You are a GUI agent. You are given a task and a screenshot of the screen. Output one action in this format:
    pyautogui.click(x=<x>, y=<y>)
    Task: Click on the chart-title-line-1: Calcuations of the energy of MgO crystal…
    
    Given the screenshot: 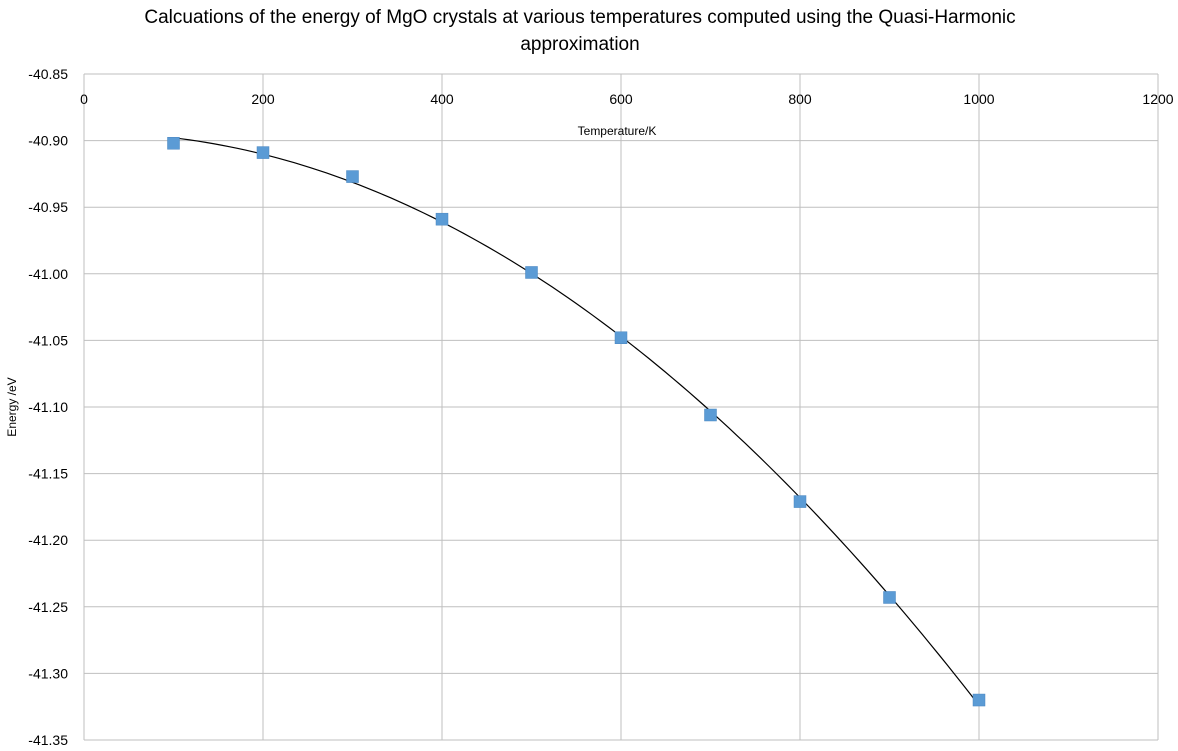 What is the action you would take?
    pyautogui.click(x=579, y=17)
    